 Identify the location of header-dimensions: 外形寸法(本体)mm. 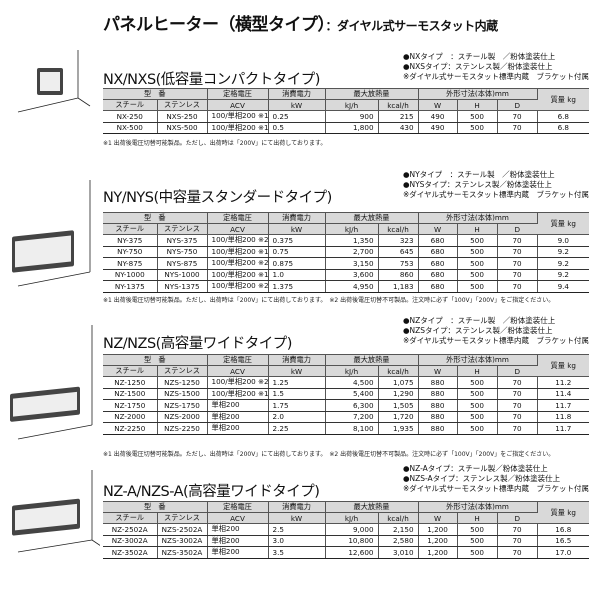
(478, 360).